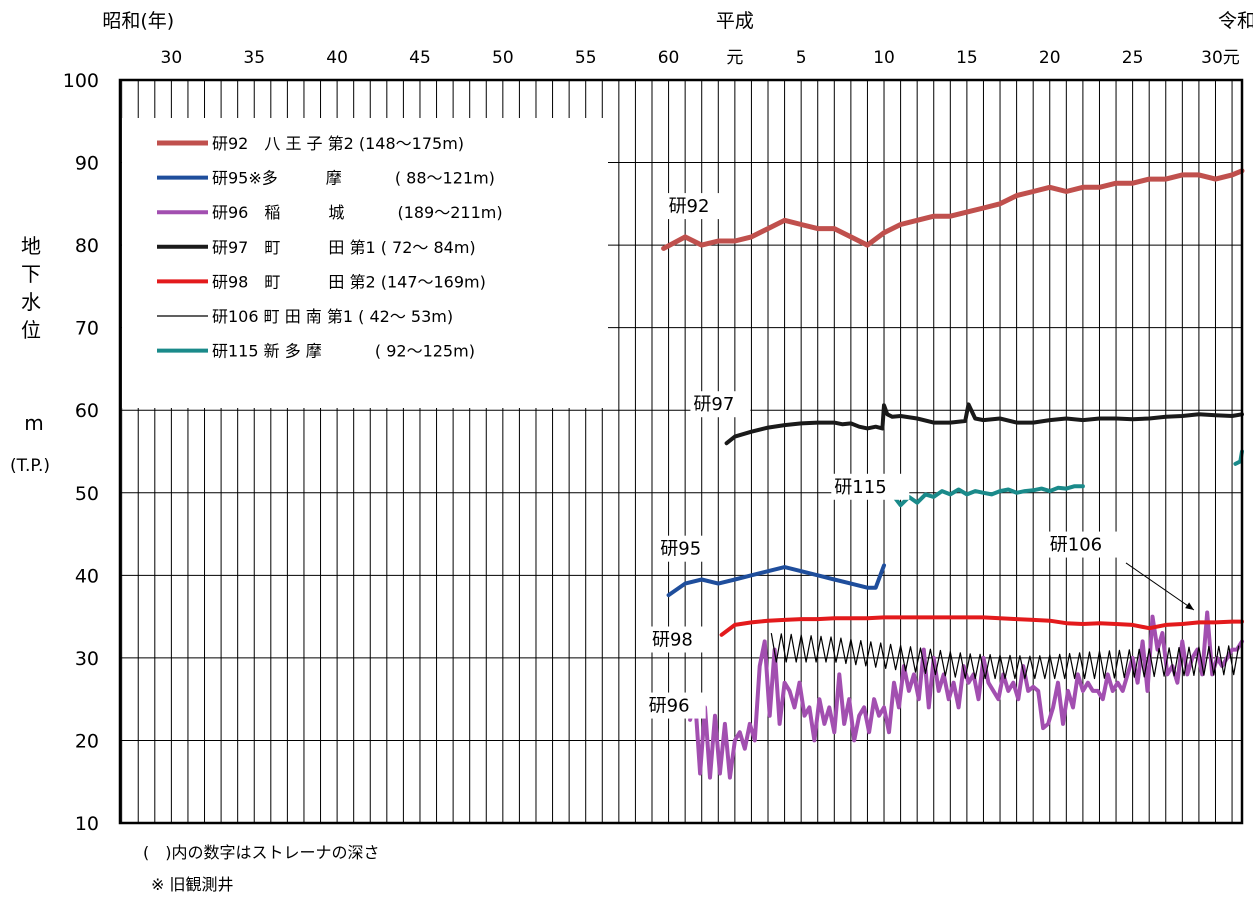 The width and height of the screenshot is (1253, 899). Describe the element at coordinates (981, 626) in the screenshot. I see `series-line-研98` at that location.